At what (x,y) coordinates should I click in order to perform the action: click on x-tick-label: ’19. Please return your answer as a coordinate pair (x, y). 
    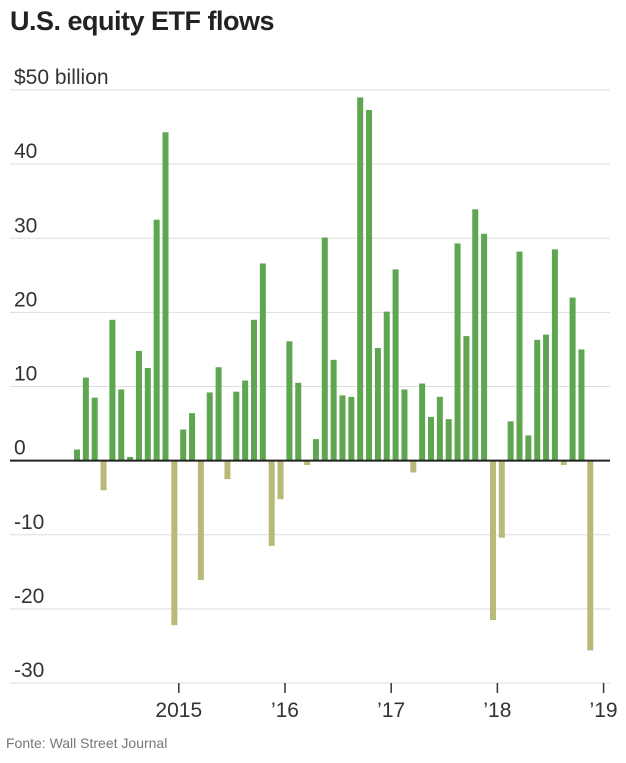
    Looking at the image, I should click on (604, 710).